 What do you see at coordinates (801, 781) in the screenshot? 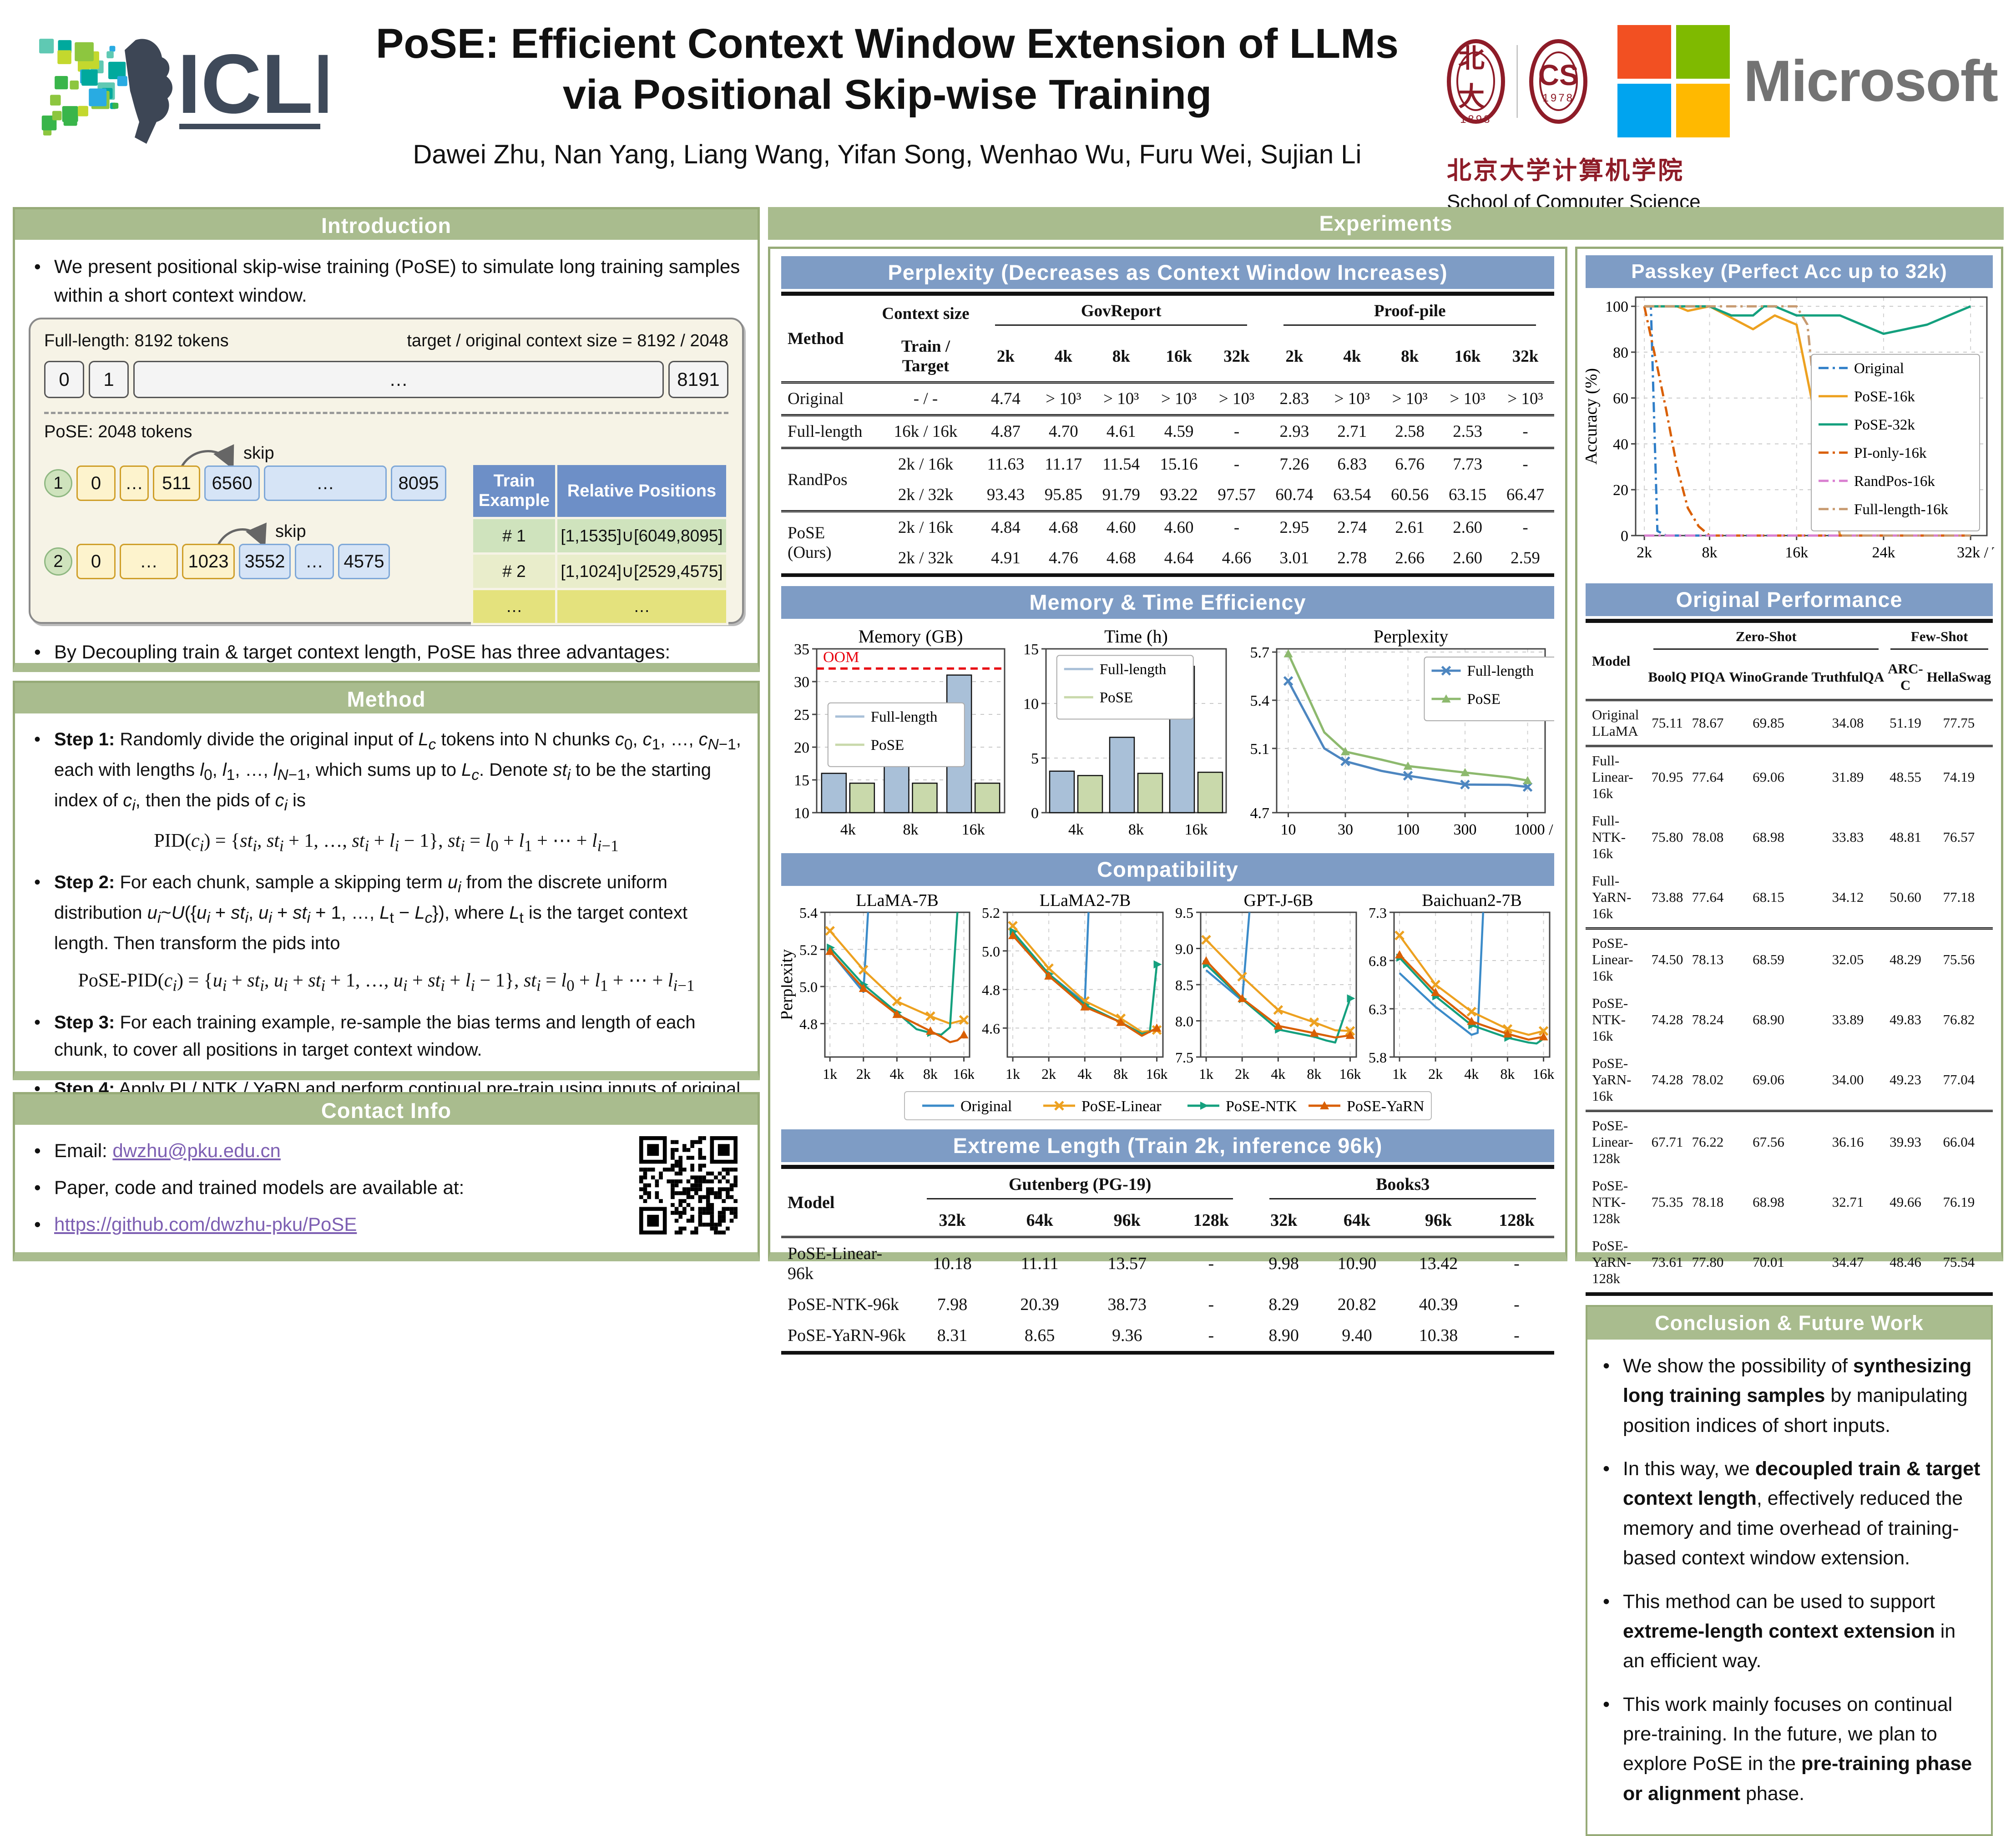
I see `svg-text: 15` at bounding box center [801, 781].